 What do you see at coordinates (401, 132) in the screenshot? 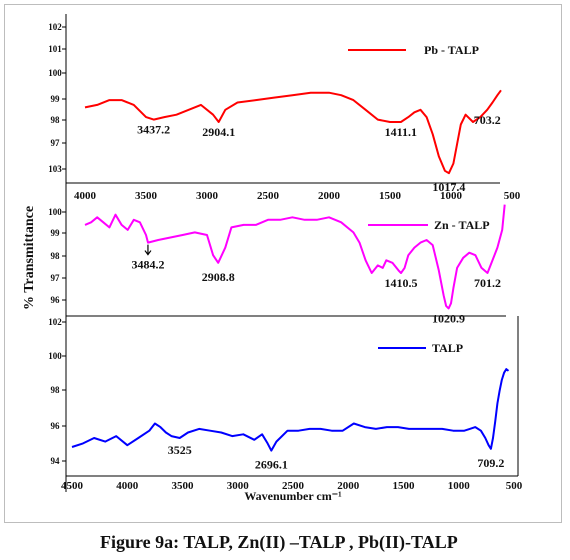
I see `pb-peak-label: 1411.1` at bounding box center [401, 132].